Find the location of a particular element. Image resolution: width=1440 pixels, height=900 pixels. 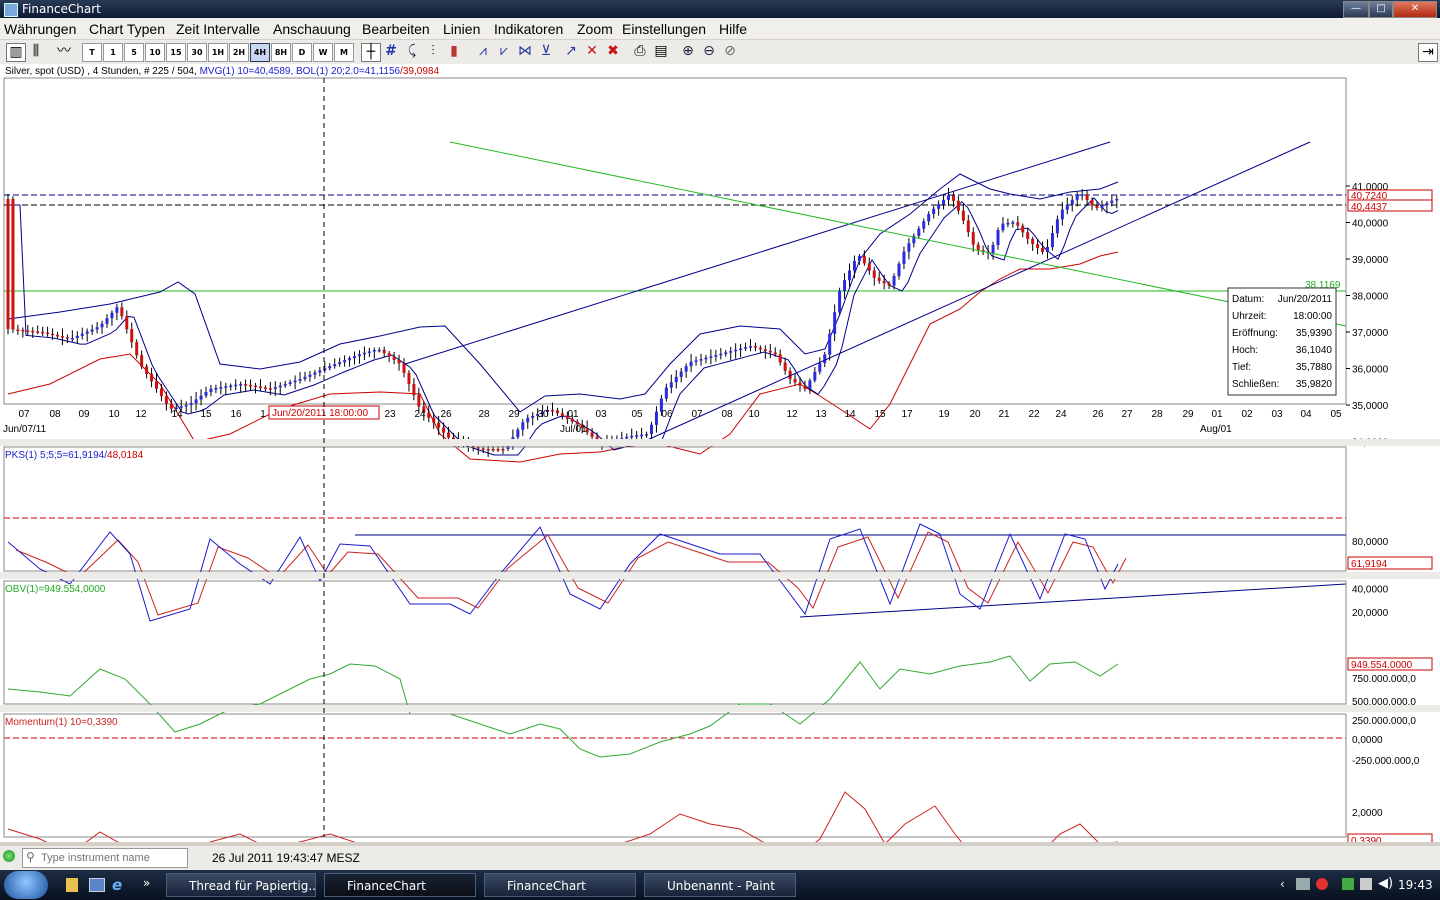

date-tick-label: 06 is located at coordinates (667, 414).